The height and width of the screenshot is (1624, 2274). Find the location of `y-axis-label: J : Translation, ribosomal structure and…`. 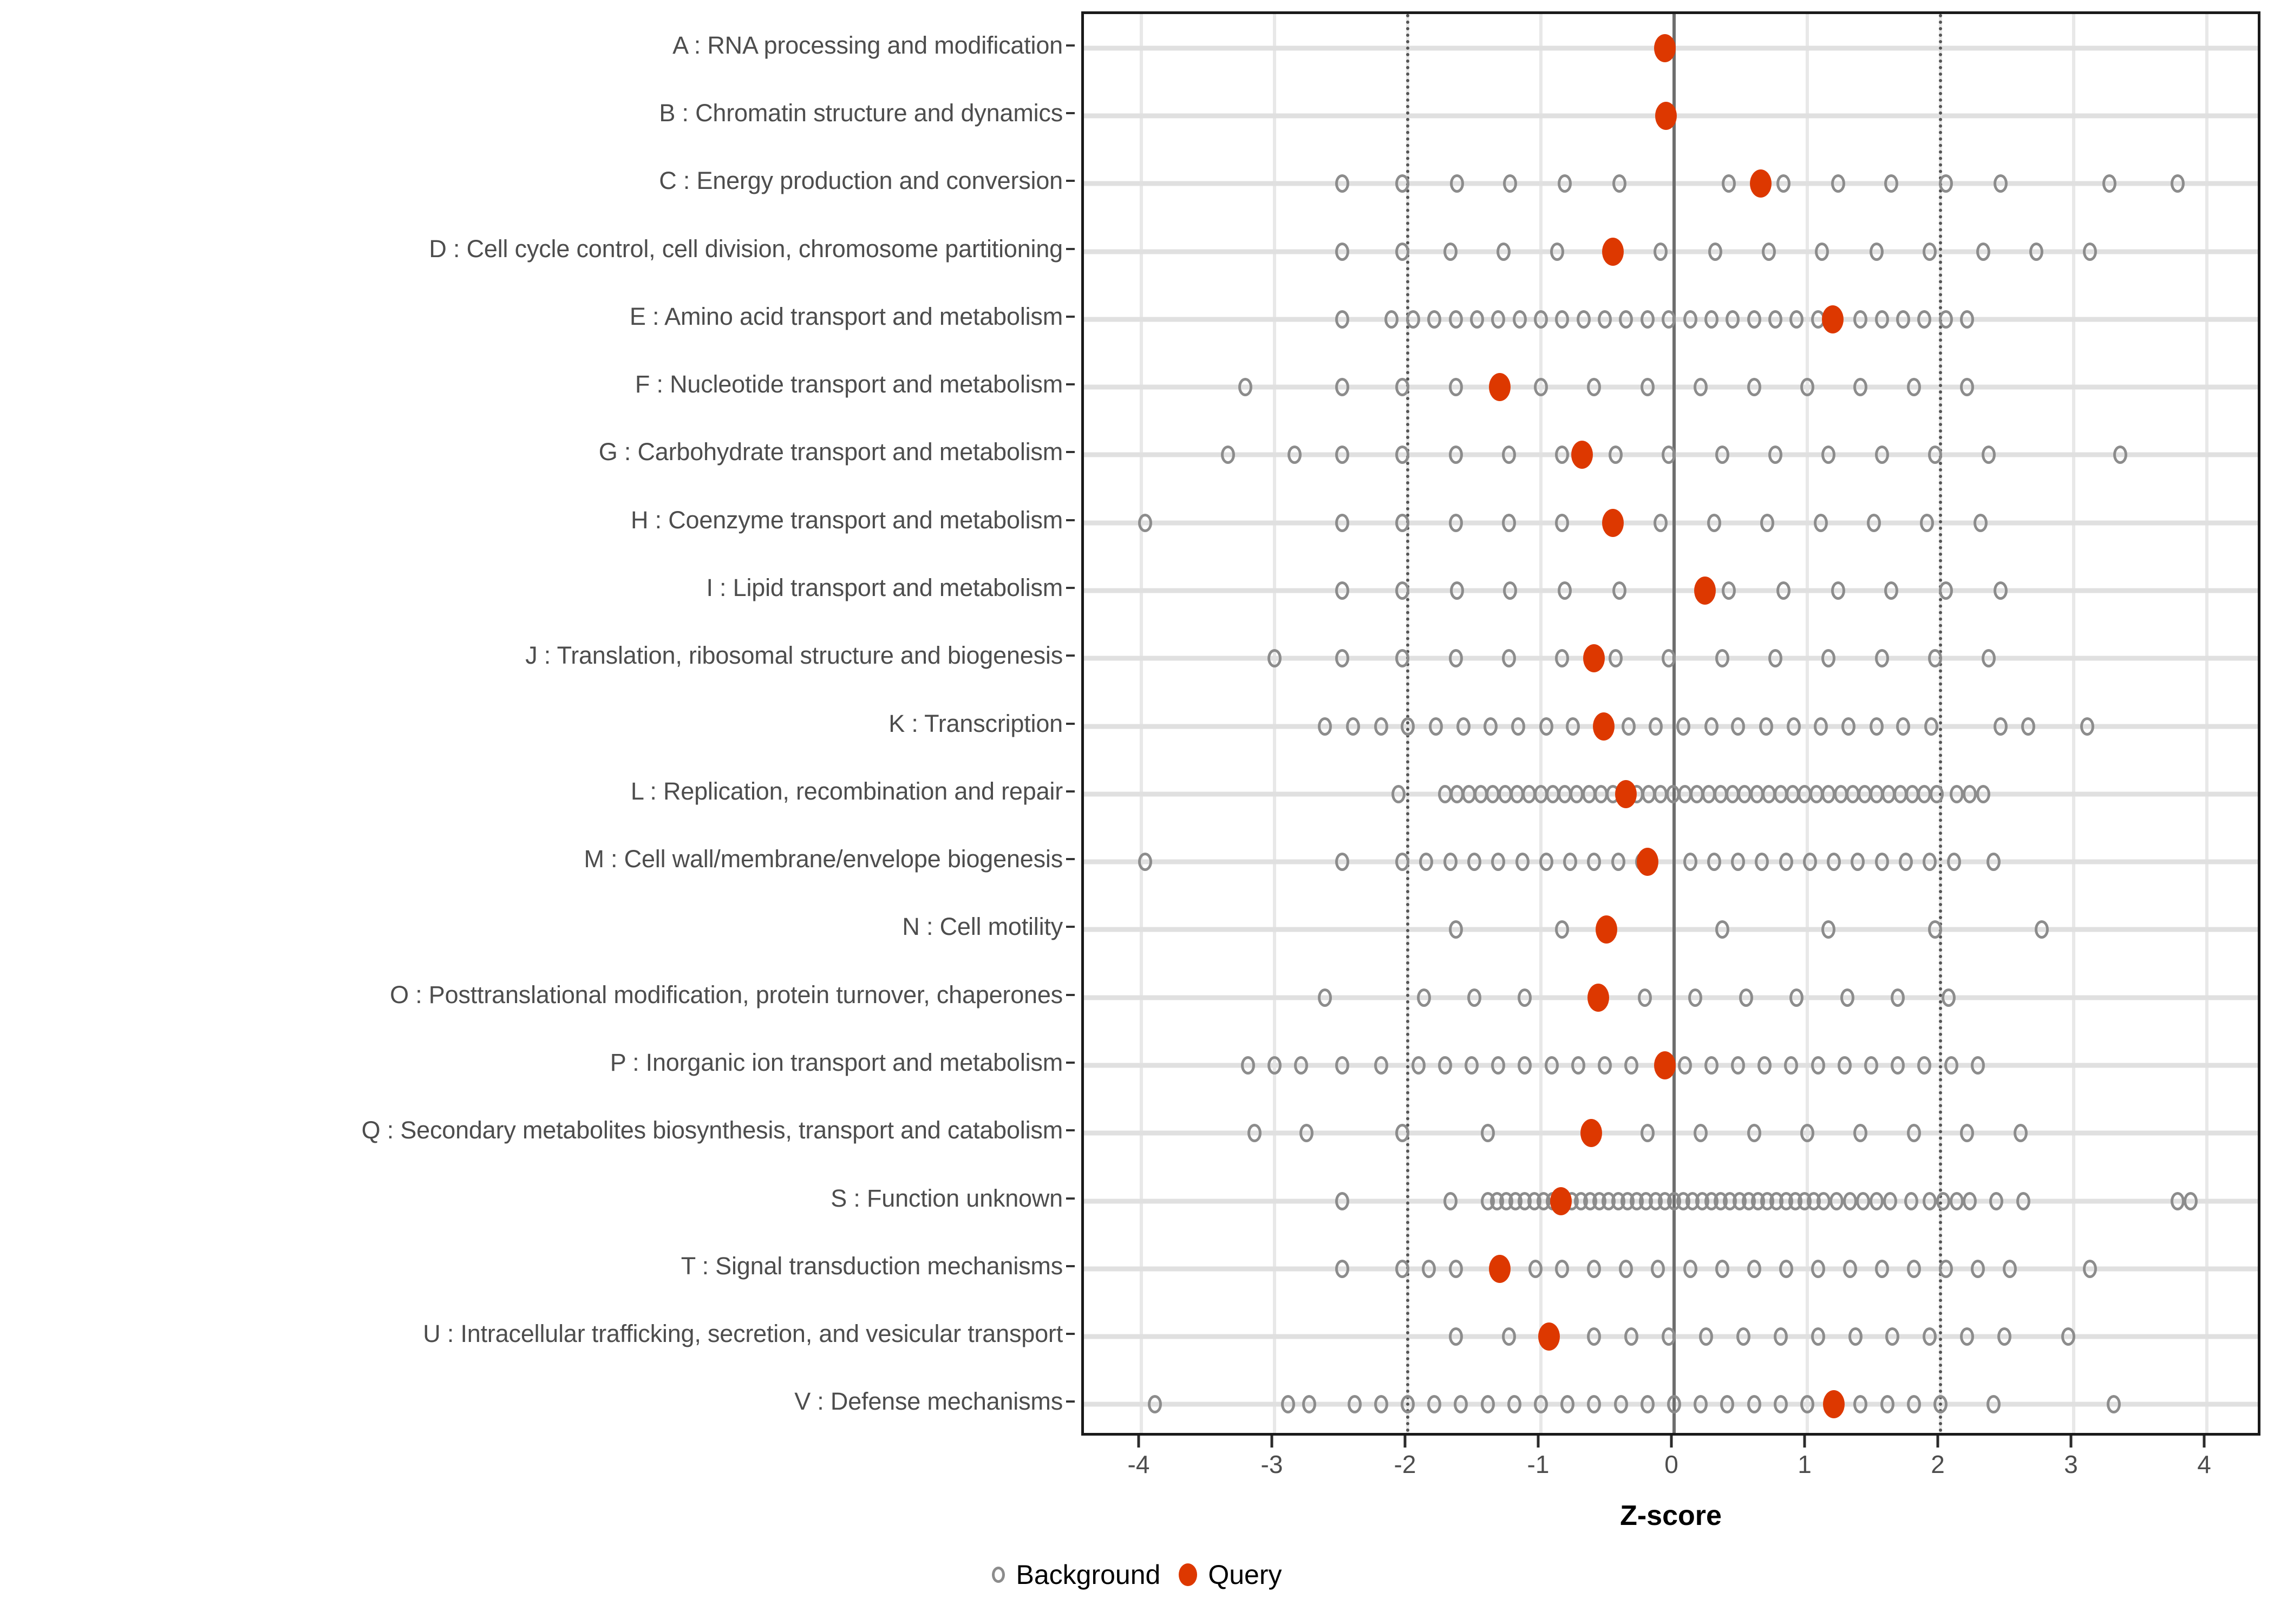

y-axis-label: J : Translation, ribosomal structure and… is located at coordinates (794, 655).